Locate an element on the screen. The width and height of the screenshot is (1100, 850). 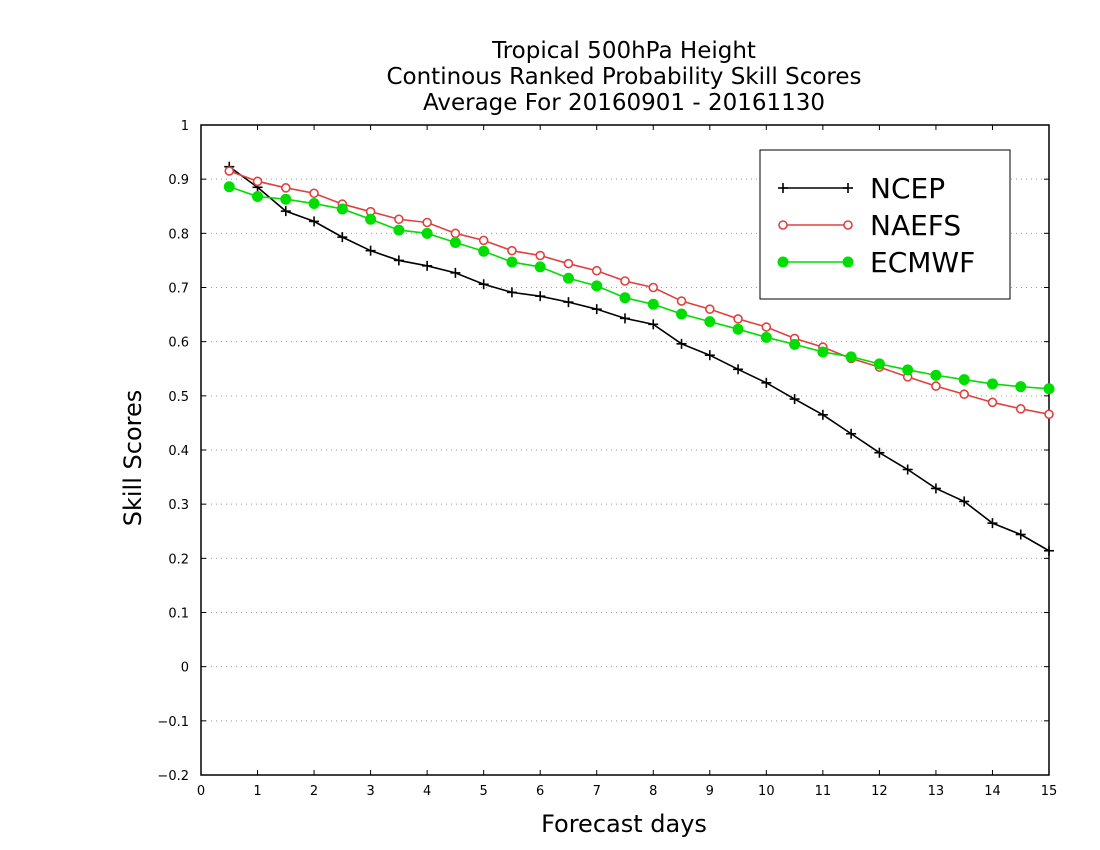
legend: NCEP NAEFS ECMWF is located at coordinates (885, 224).